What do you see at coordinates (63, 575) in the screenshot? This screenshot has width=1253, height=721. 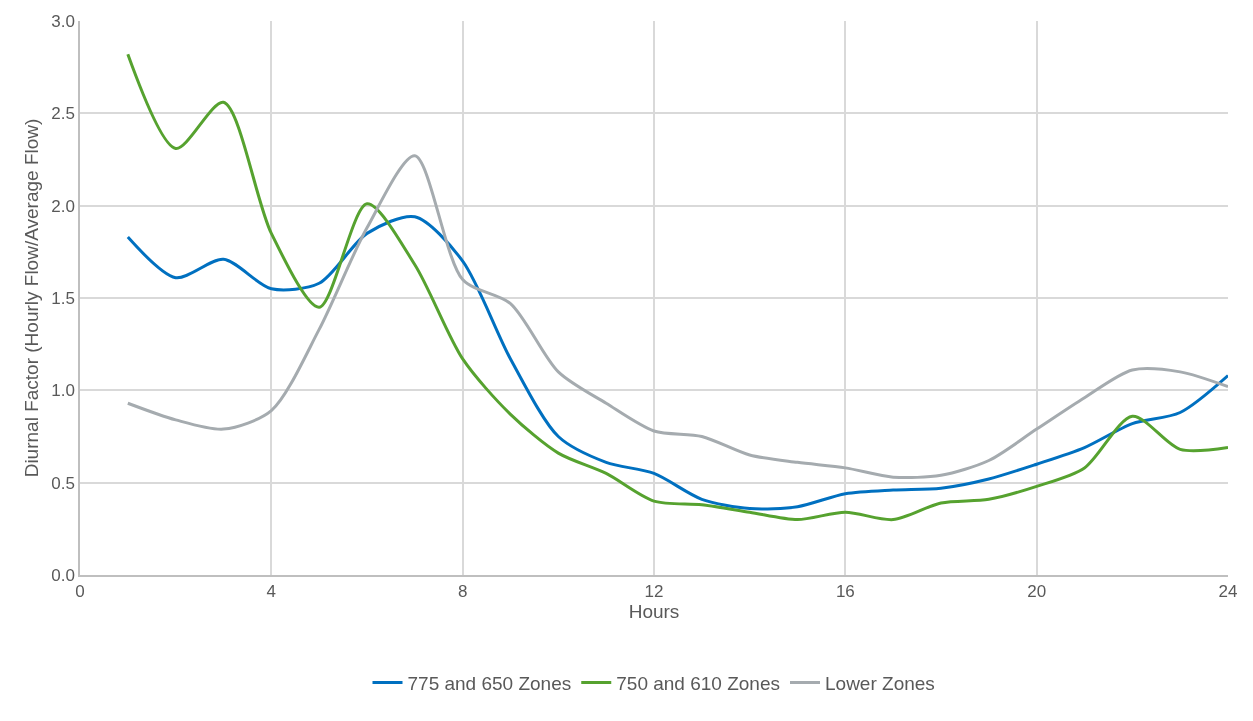 I see `y-tick-label: 0.0` at bounding box center [63, 575].